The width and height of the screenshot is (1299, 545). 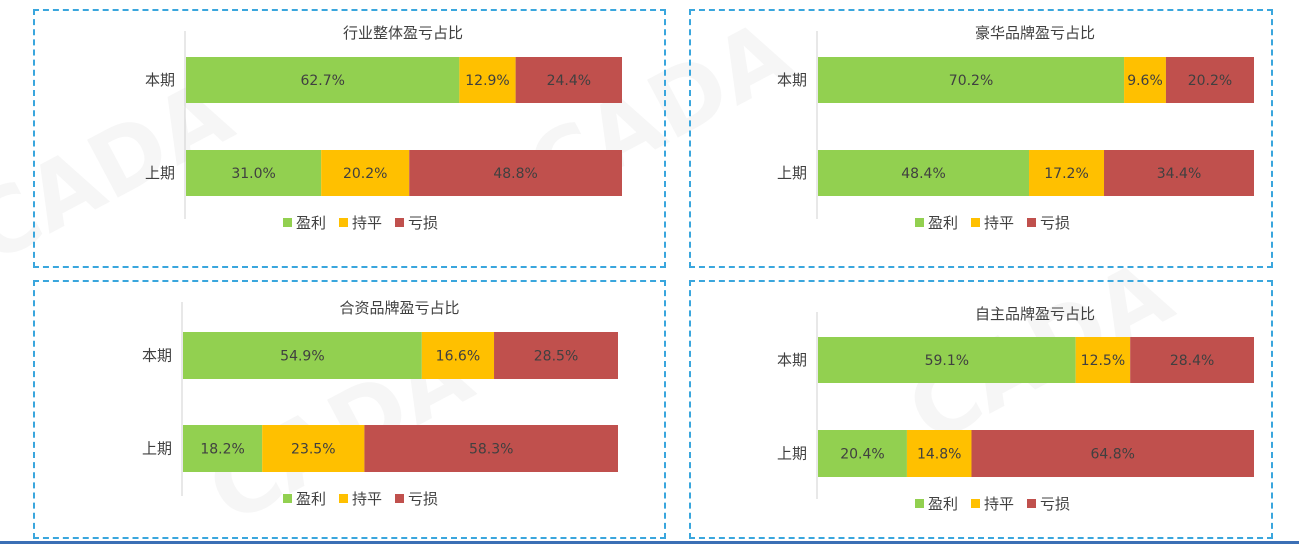 I want to click on data-label: 16.6%, so click(x=458, y=357).